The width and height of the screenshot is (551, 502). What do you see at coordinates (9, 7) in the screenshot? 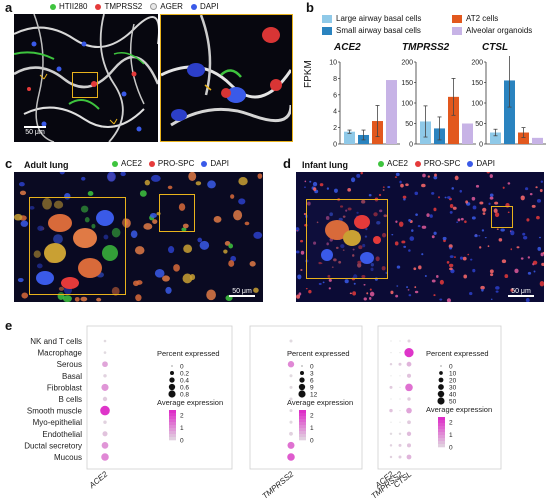
I see `panel-label-a: a` at bounding box center [9, 7].